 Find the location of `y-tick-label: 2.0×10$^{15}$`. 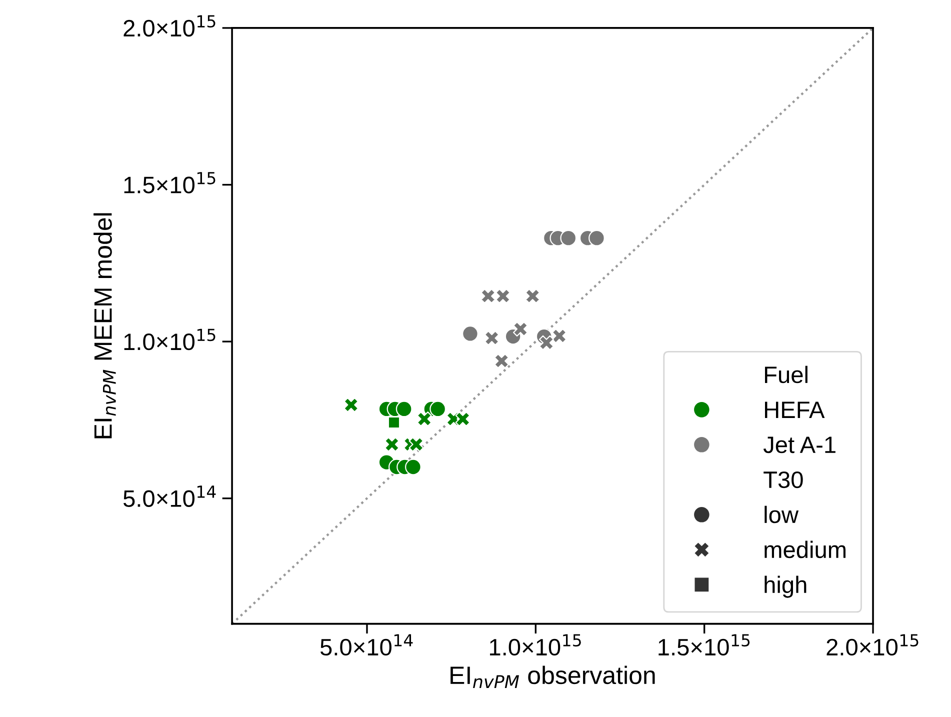

y-tick-label: 2.0×10$^{15}$ is located at coordinates (170, 26).